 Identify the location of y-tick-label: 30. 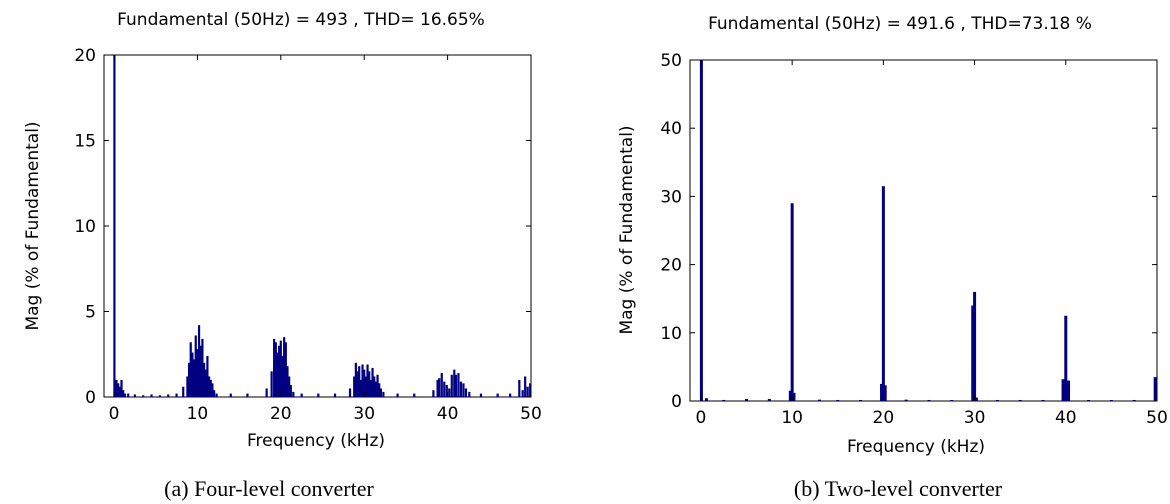
(671, 197).